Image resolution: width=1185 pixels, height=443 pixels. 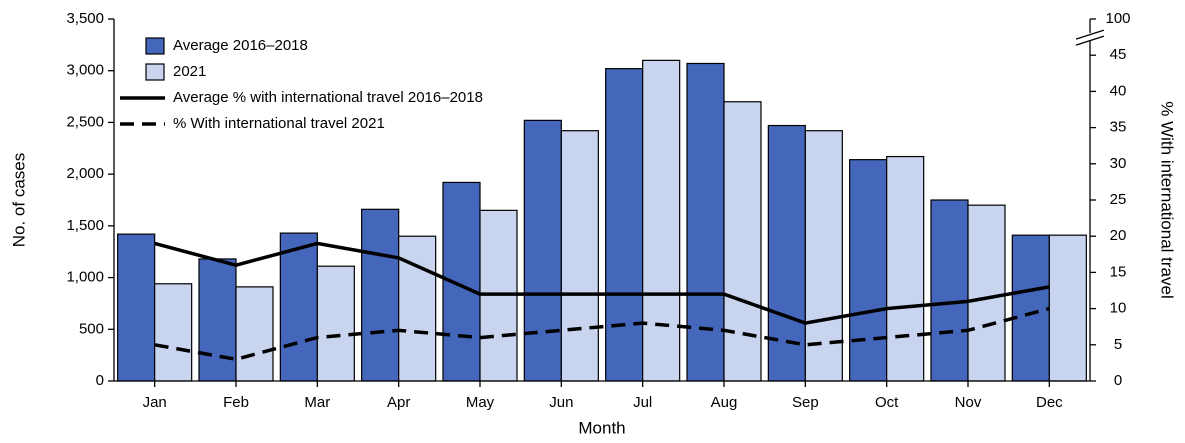 What do you see at coordinates (1118, 90) in the screenshot?
I see `y2-tick-label: 40` at bounding box center [1118, 90].